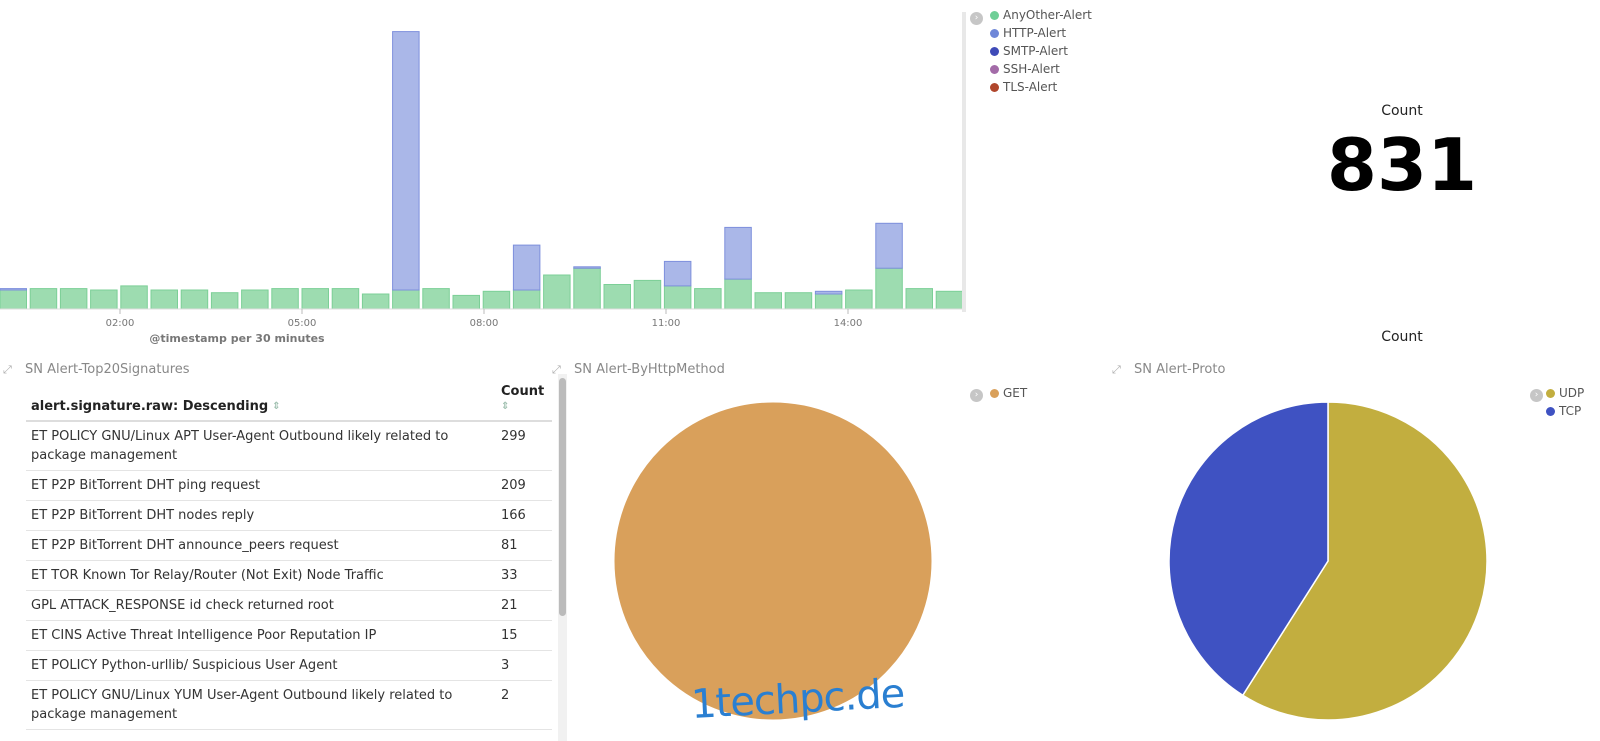  I want to click on x-tick-label: 05:00, so click(302, 323).